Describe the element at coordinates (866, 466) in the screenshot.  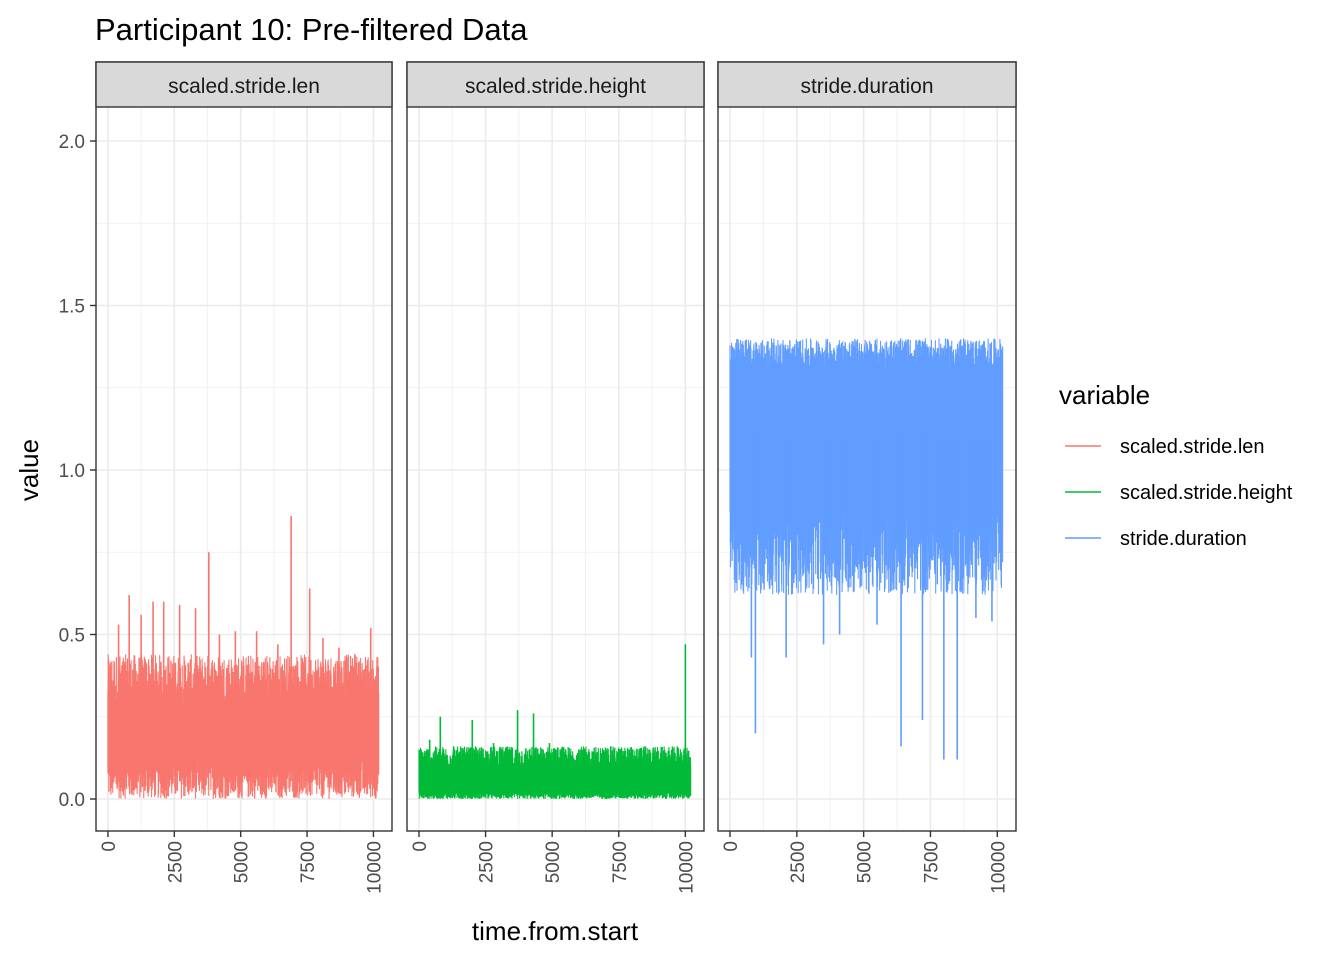
I see `series-line-stride.duration` at that location.